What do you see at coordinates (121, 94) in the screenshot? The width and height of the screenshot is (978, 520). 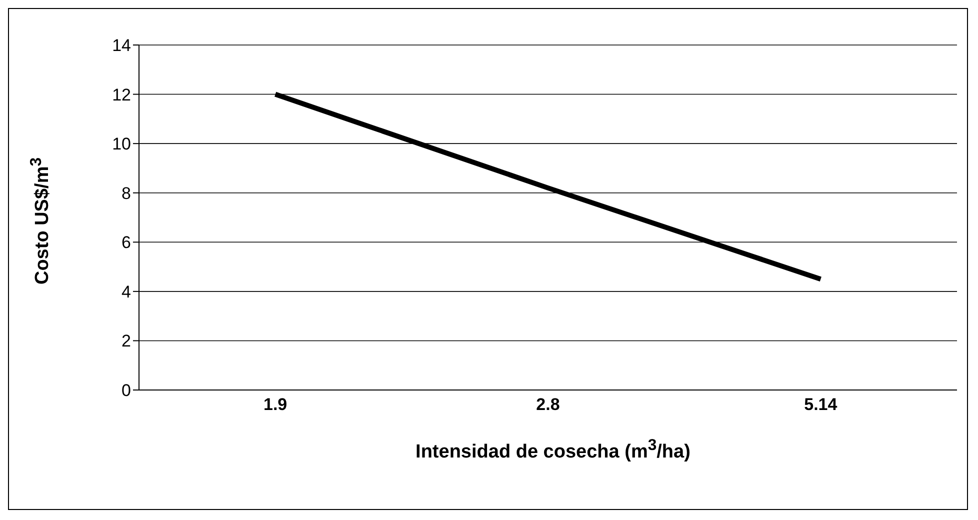 I see `y-tick-label: 12` at bounding box center [121, 94].